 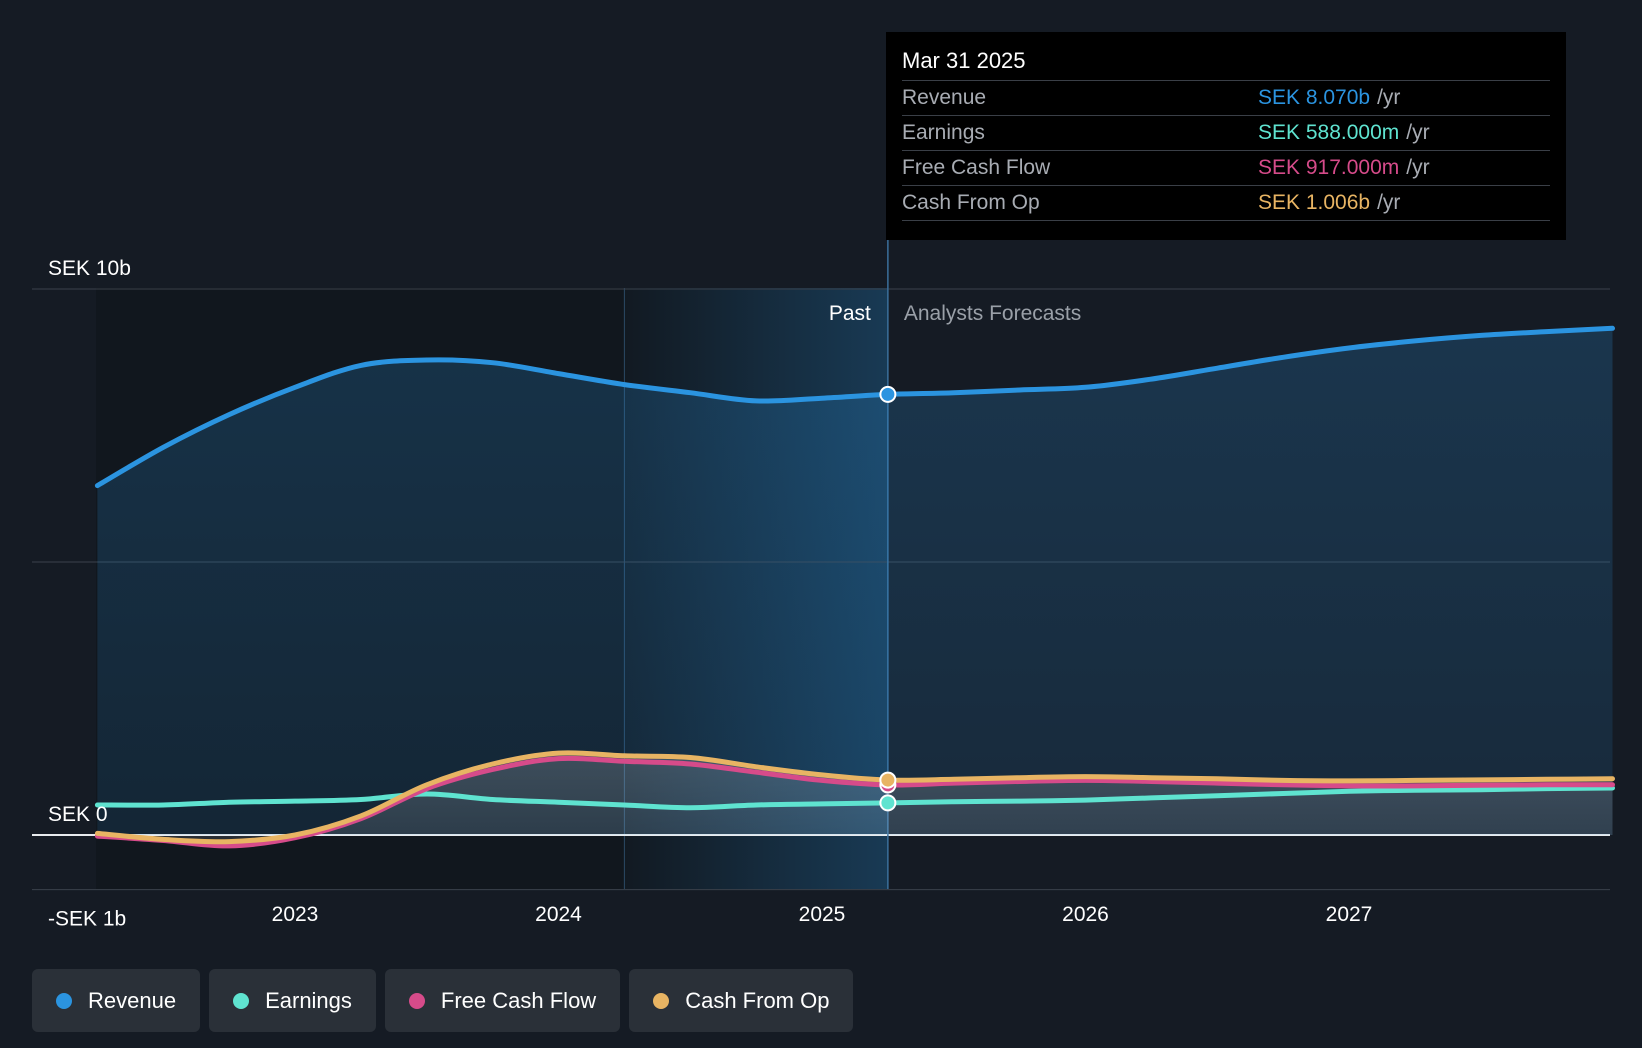 I want to click on tooltip-row-value: SEK 8.070b, so click(x=1314, y=97).